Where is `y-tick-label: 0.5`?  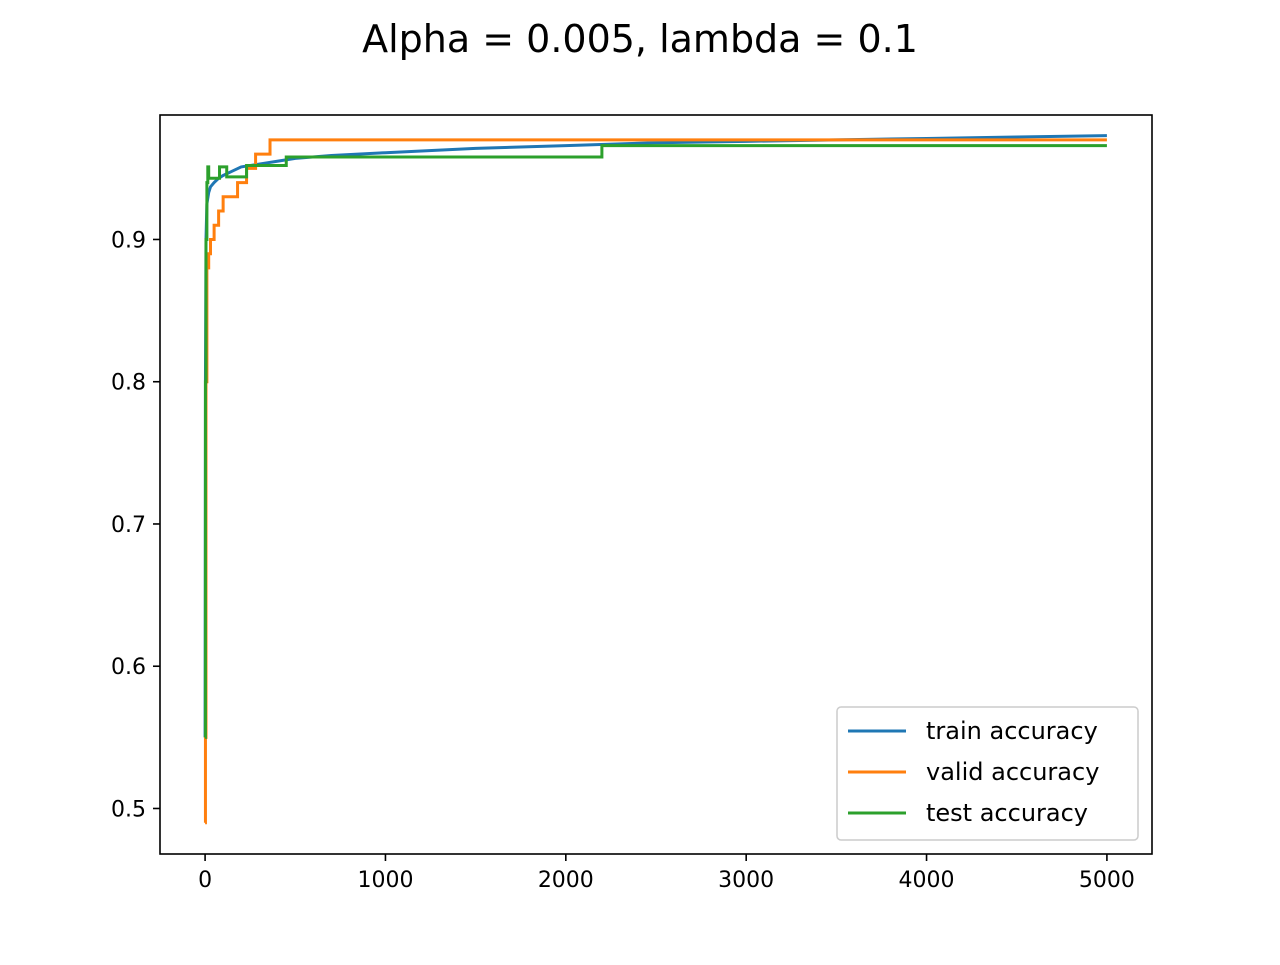 y-tick-label: 0.5 is located at coordinates (128, 809).